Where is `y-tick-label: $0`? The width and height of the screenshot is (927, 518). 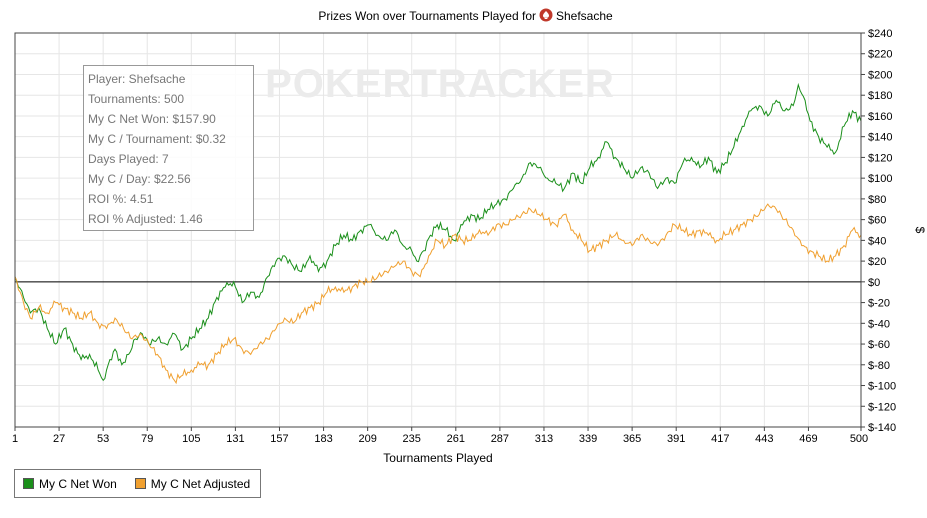
y-tick-label: $0 is located at coordinates (874, 283).